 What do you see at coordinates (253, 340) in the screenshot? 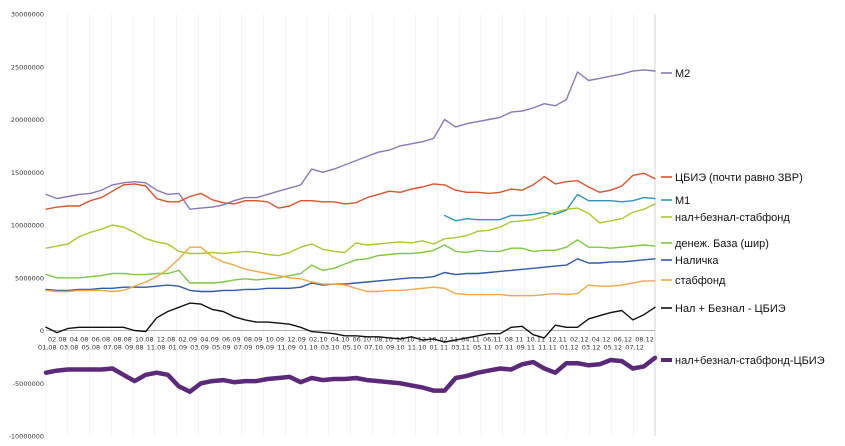
I see `x-tick-label: 08.09` at bounding box center [253, 340].